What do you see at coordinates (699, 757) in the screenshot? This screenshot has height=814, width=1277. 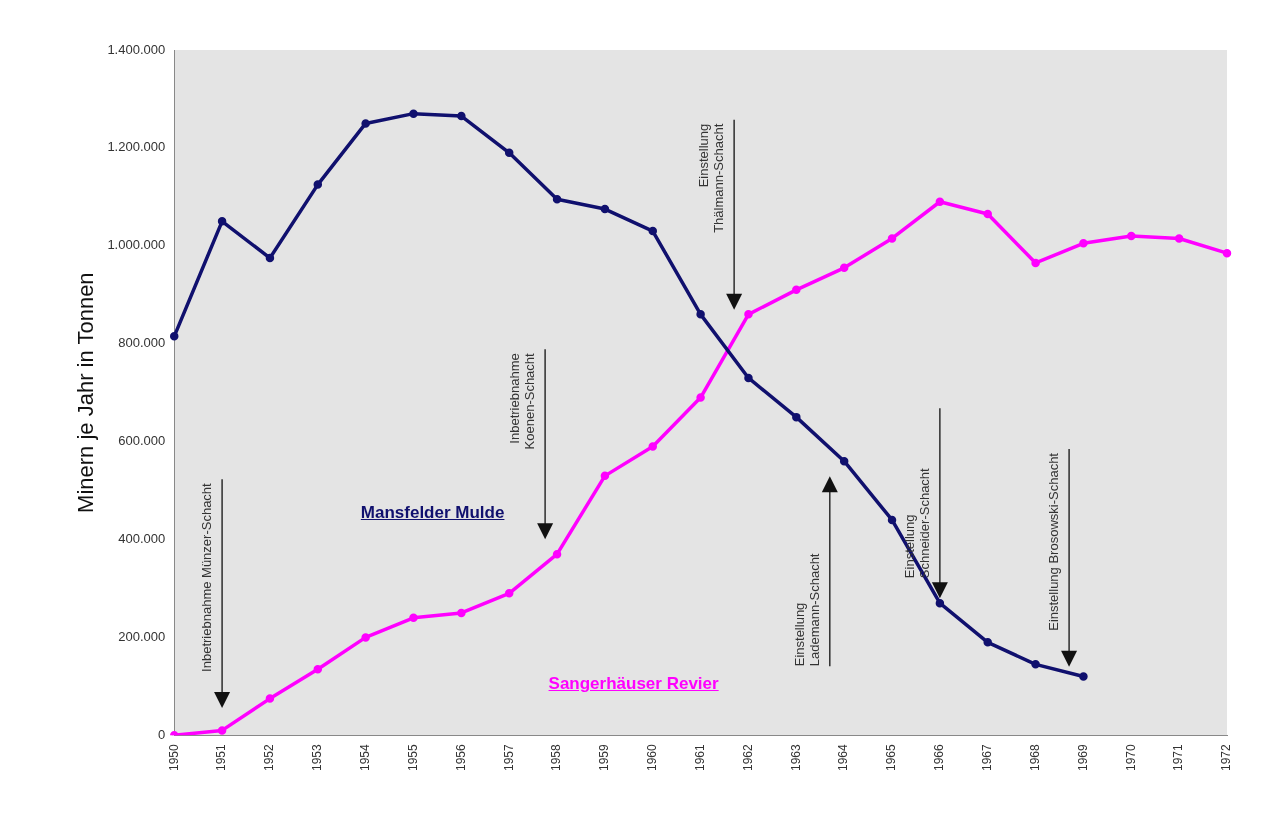 I see `x-tick-label: 1961` at bounding box center [699, 757].